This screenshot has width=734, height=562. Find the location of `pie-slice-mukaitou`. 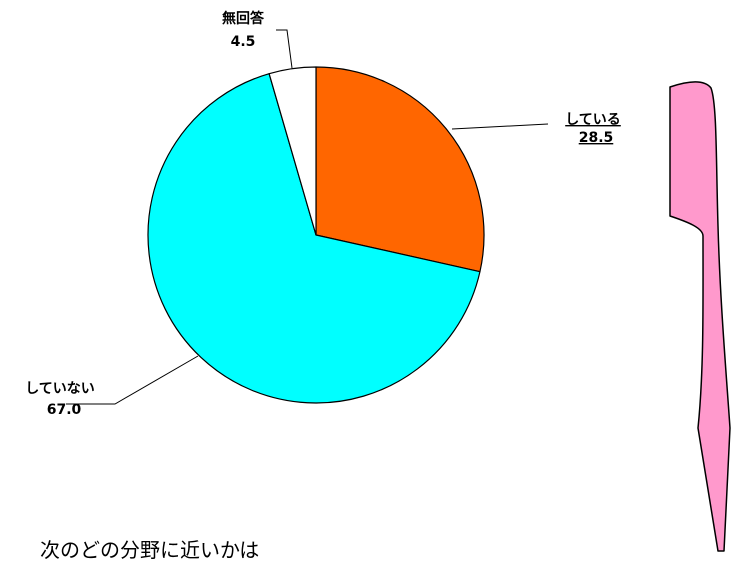

pie-slice-mukaitou is located at coordinates (292, 151).